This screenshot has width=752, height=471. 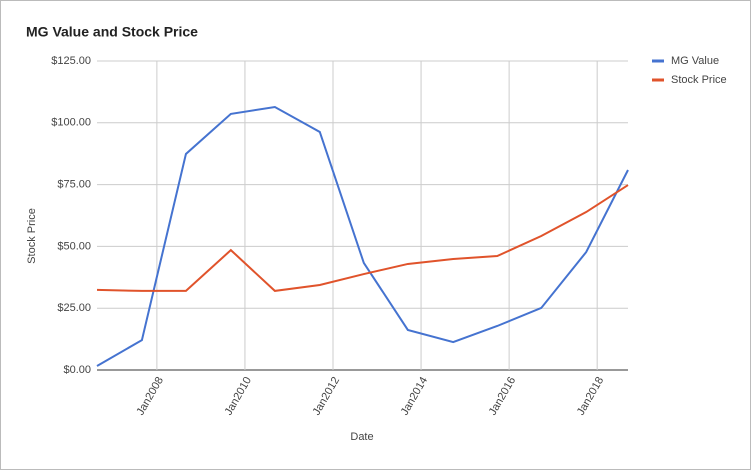 I want to click on y-tick-label: $100.00, so click(x=71, y=123).